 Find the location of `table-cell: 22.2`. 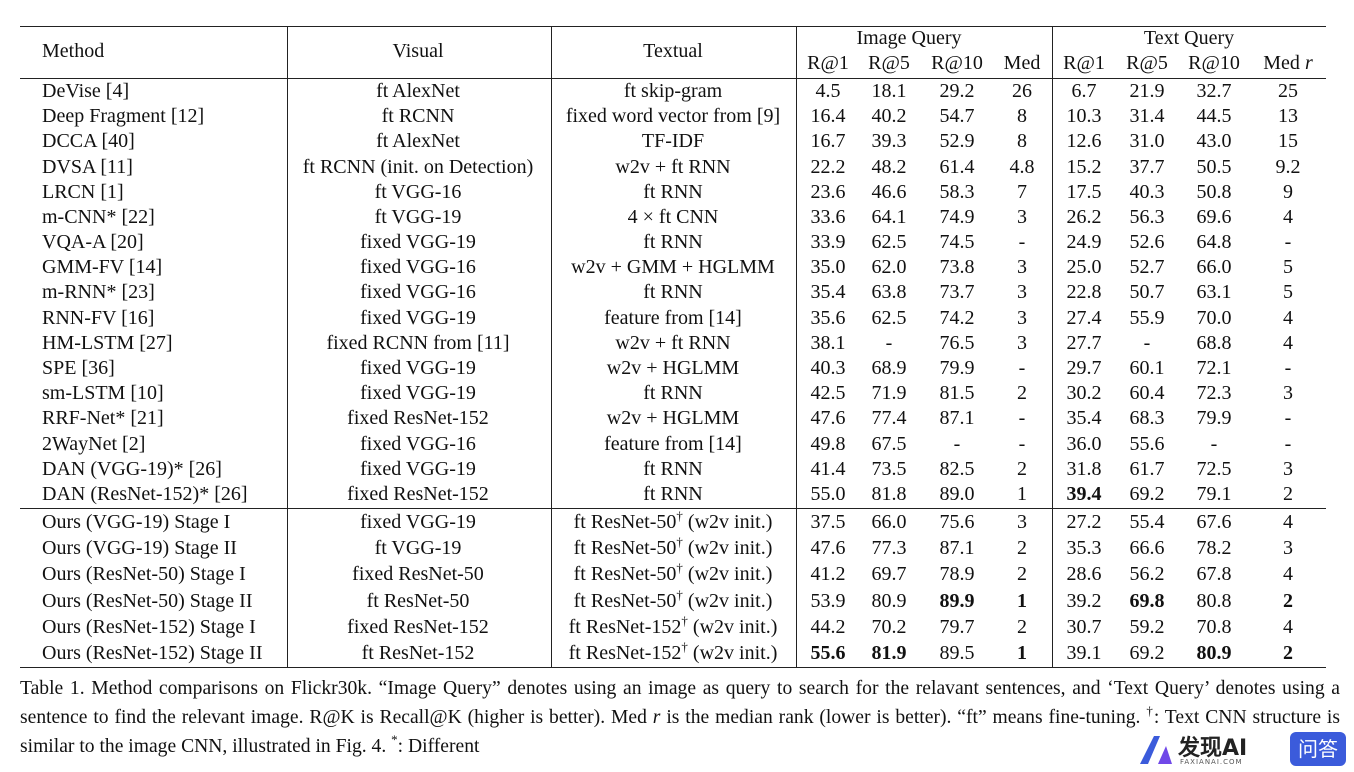

table-cell: 22.2 is located at coordinates (828, 166).